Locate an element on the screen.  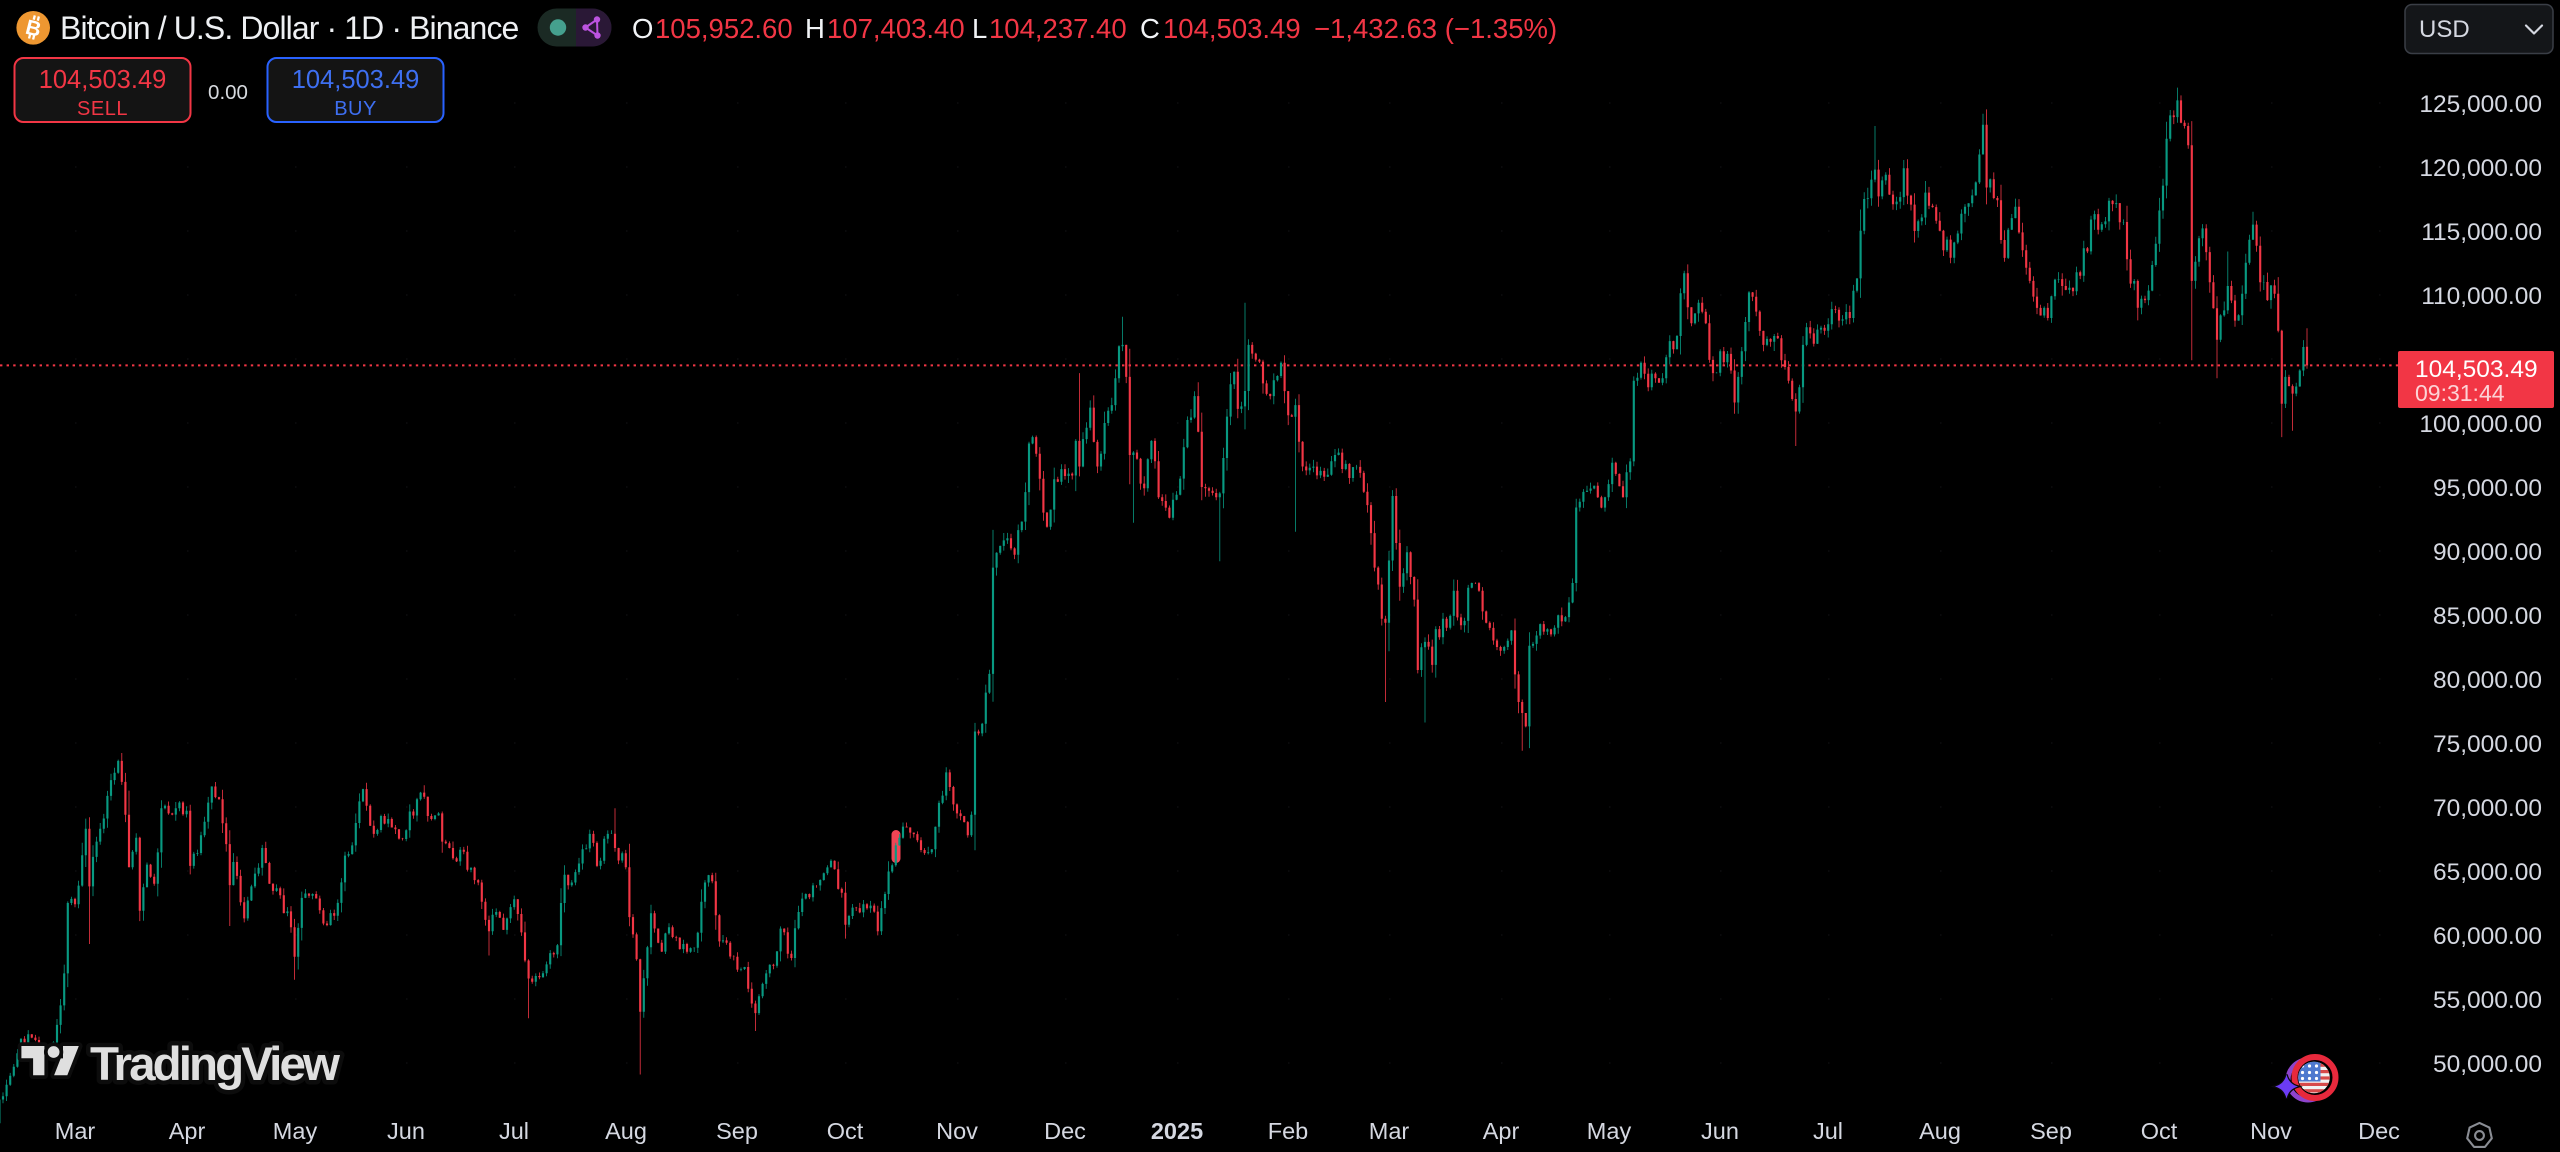
svg-text: 110,000.00 is located at coordinates (2481, 296).